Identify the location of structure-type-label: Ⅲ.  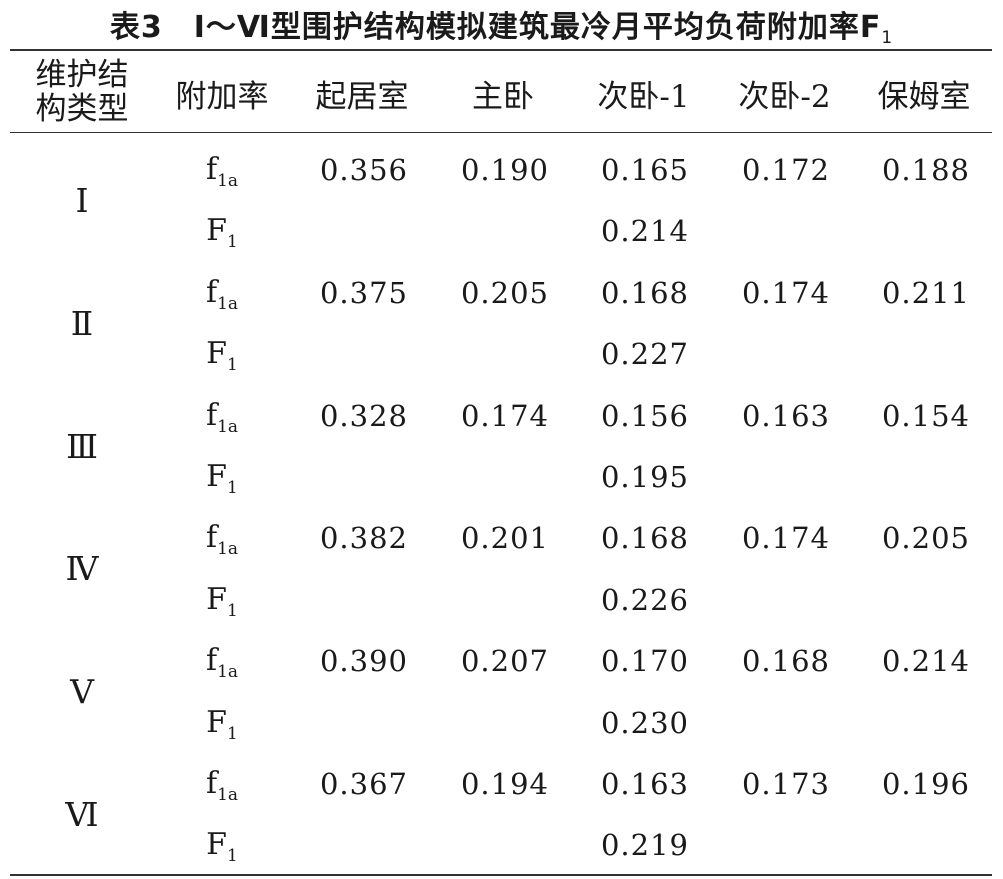
(82, 446).